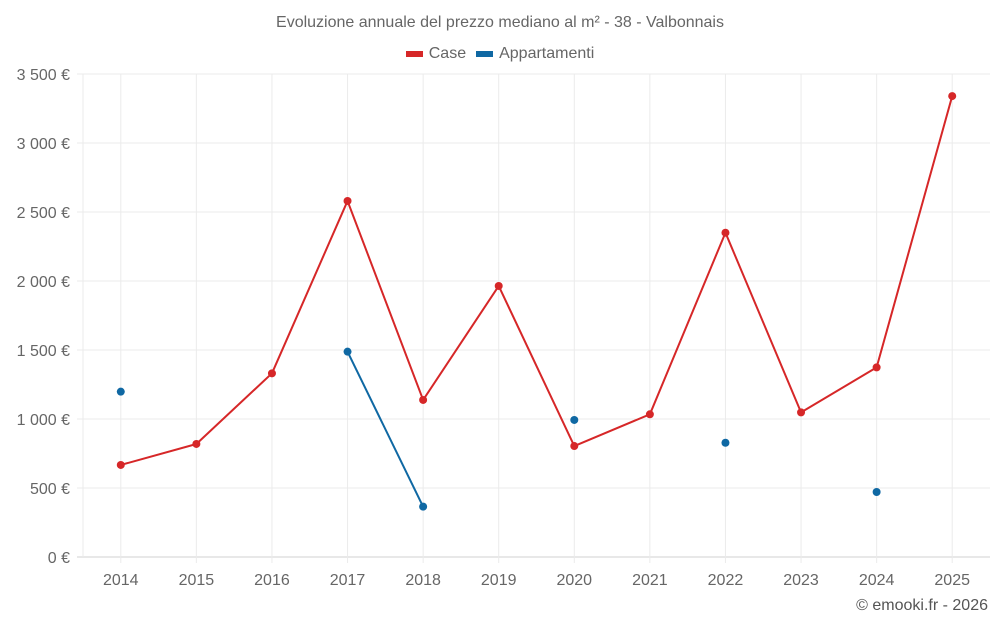  I want to click on x-tick-label: 2022, so click(726, 580).